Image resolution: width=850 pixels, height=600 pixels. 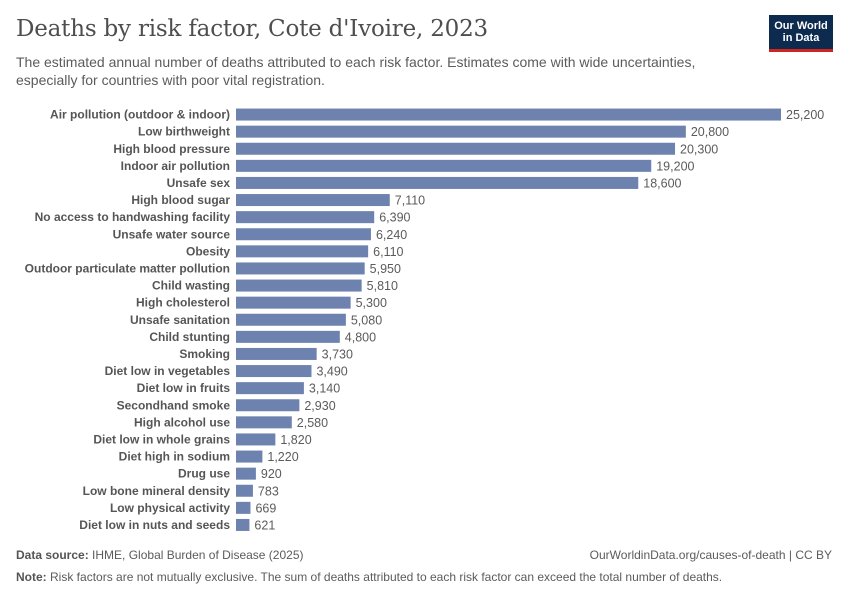 I want to click on value-label: 20,800, so click(x=710, y=132).